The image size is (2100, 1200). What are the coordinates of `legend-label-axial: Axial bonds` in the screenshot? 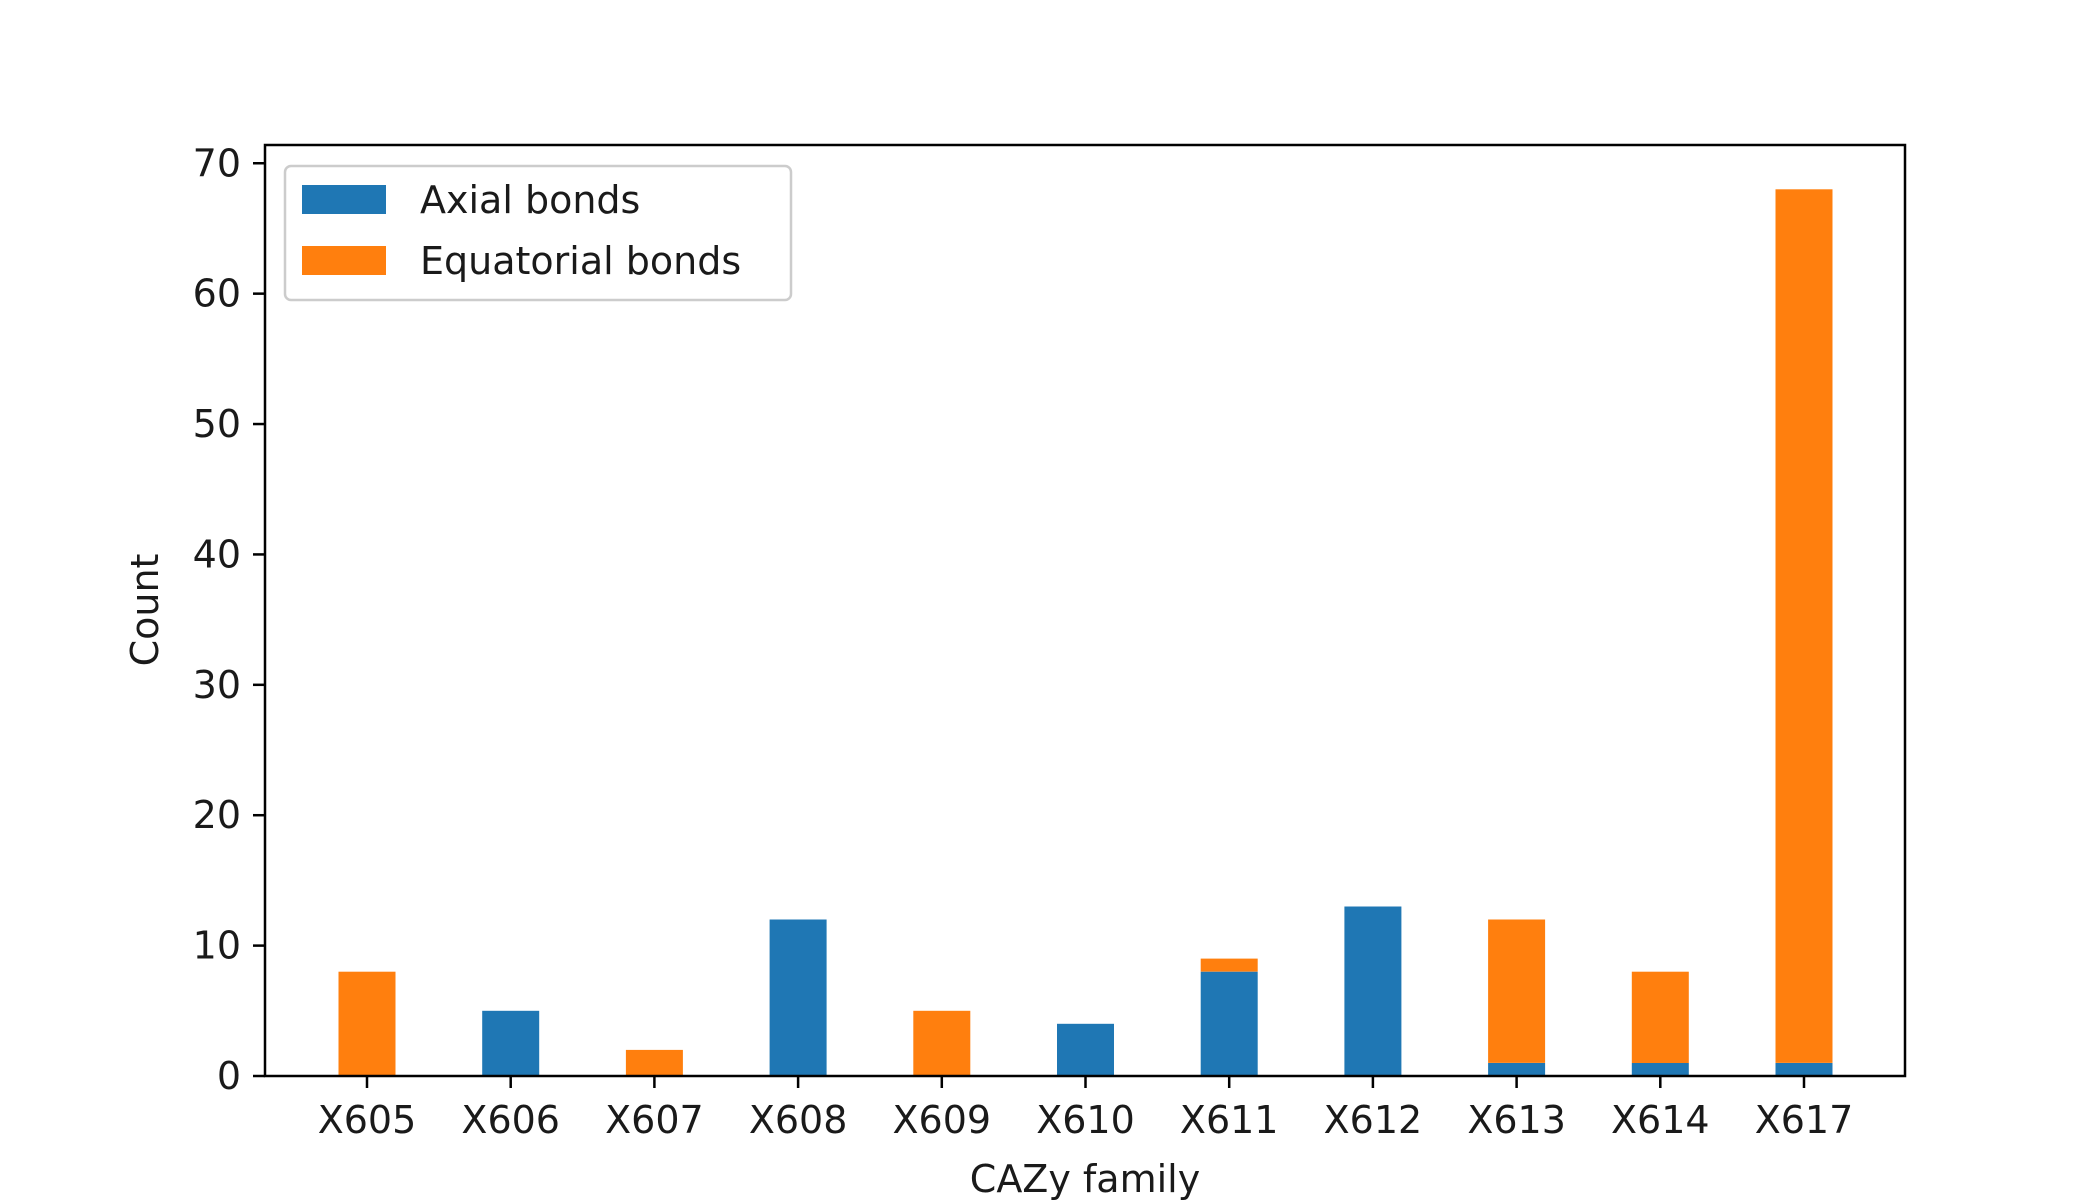 It's located at (530, 200).